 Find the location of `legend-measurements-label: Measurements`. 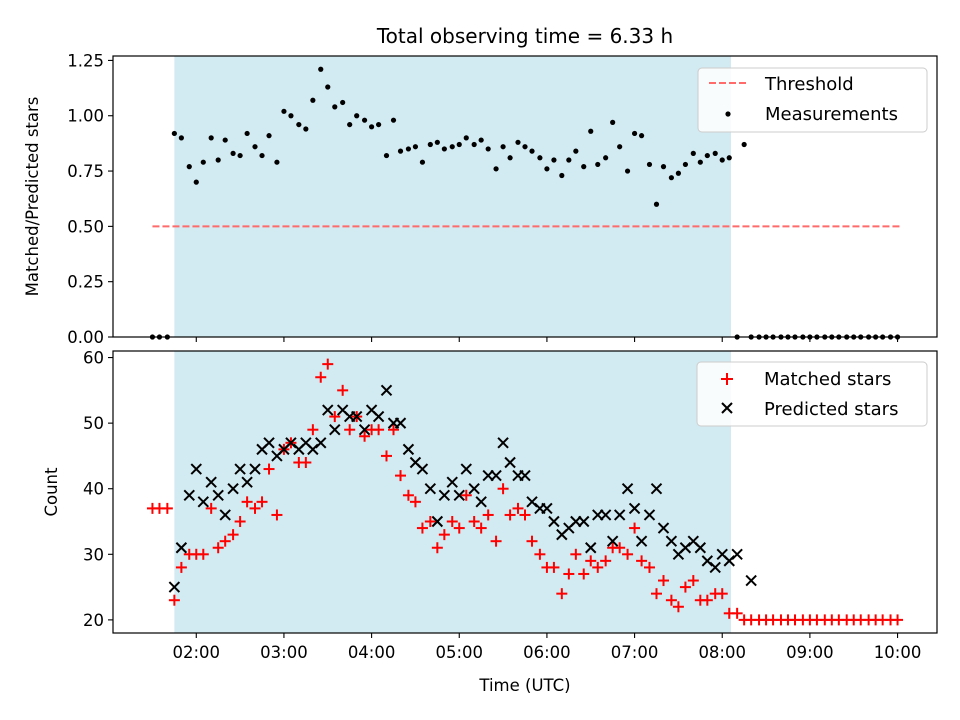

legend-measurements-label: Measurements is located at coordinates (831, 114).